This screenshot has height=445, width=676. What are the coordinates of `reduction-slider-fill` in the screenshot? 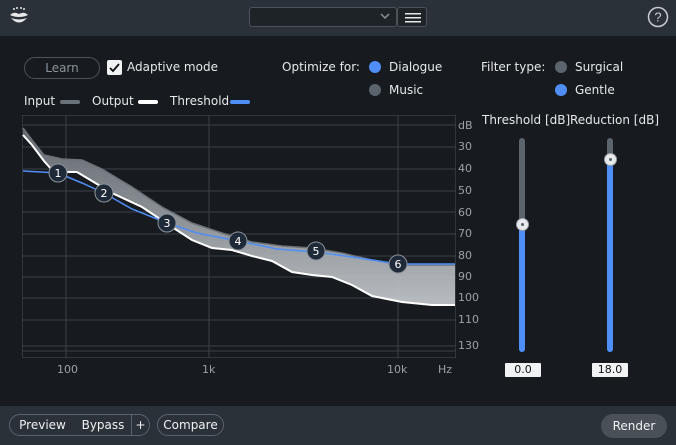 It's located at (610, 255).